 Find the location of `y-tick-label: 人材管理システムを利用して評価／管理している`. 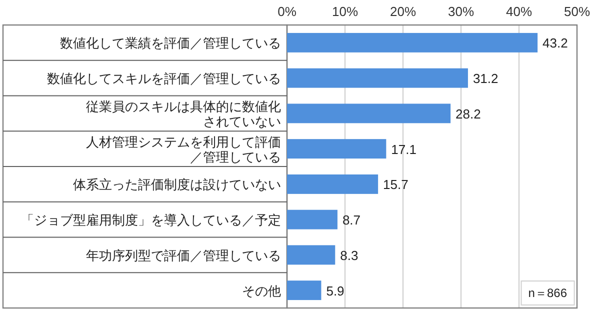

y-tick-label: 人材管理システムを利用して評価／管理している is located at coordinates (183, 149).